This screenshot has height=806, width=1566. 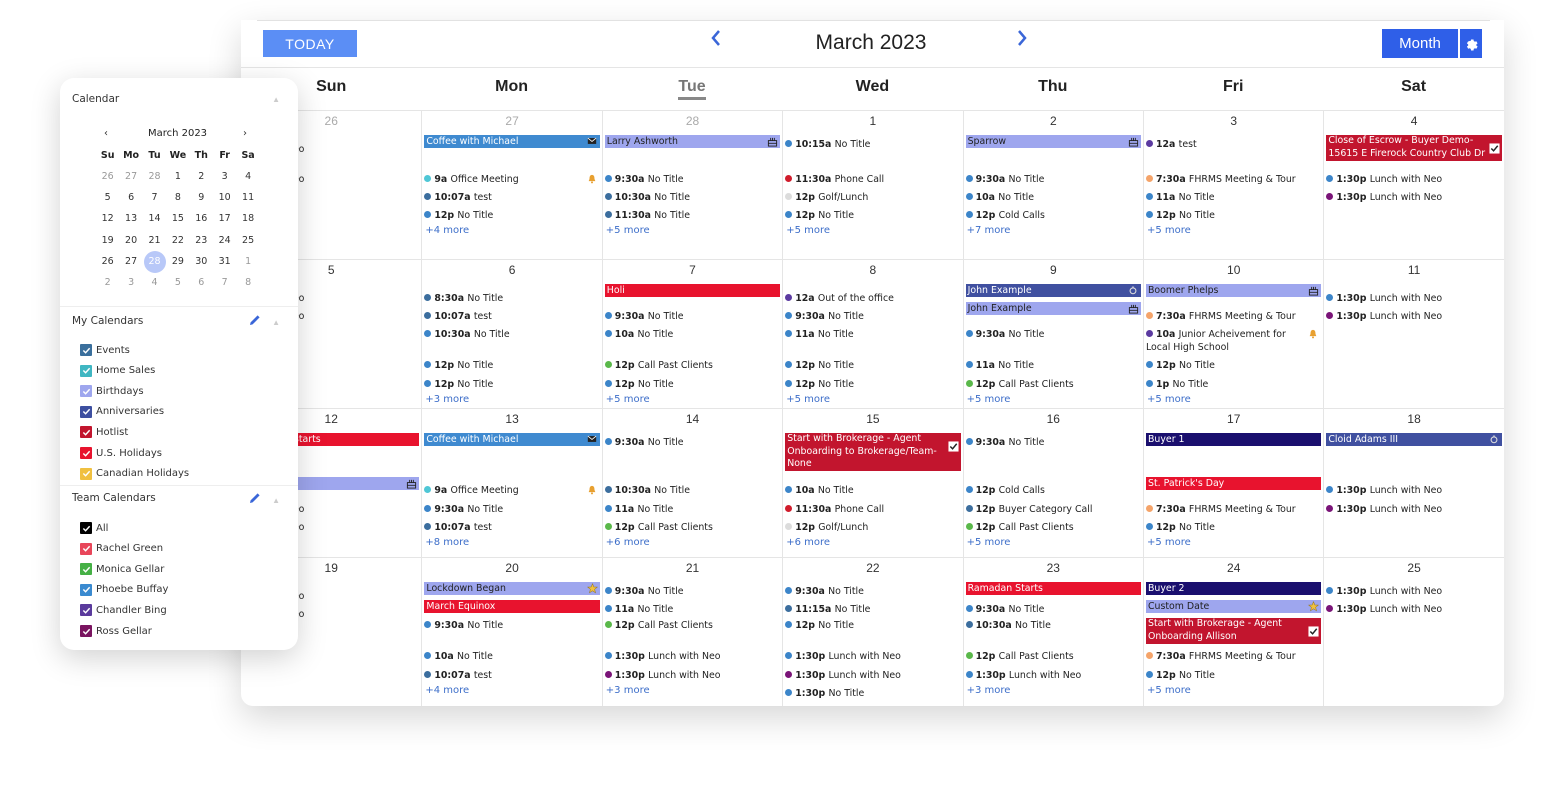 What do you see at coordinates (224, 198) in the screenshot?
I see `mini-day: 10` at bounding box center [224, 198].